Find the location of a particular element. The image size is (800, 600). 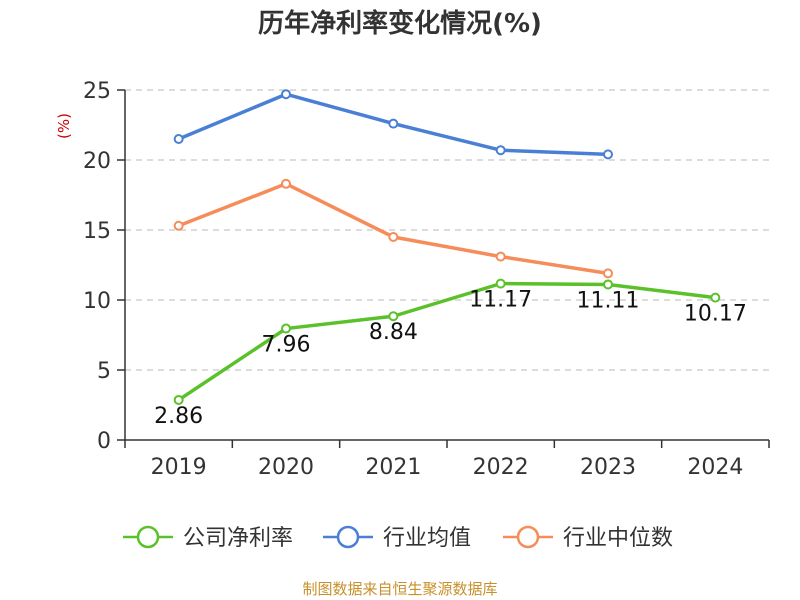

y-tick-label-10: 10 is located at coordinates (97, 301).